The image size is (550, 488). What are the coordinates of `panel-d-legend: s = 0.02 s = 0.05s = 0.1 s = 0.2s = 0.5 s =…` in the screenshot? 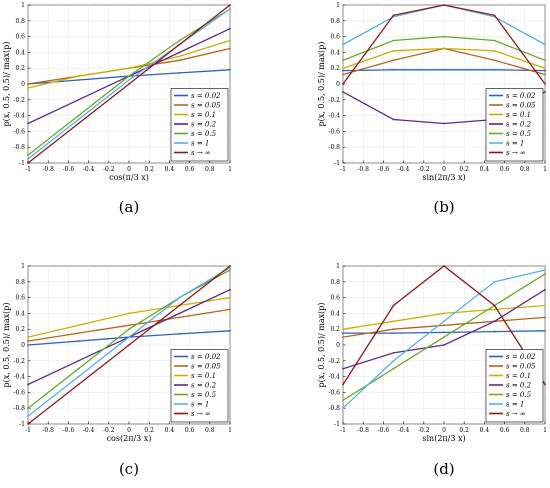 It's located at (514, 386).